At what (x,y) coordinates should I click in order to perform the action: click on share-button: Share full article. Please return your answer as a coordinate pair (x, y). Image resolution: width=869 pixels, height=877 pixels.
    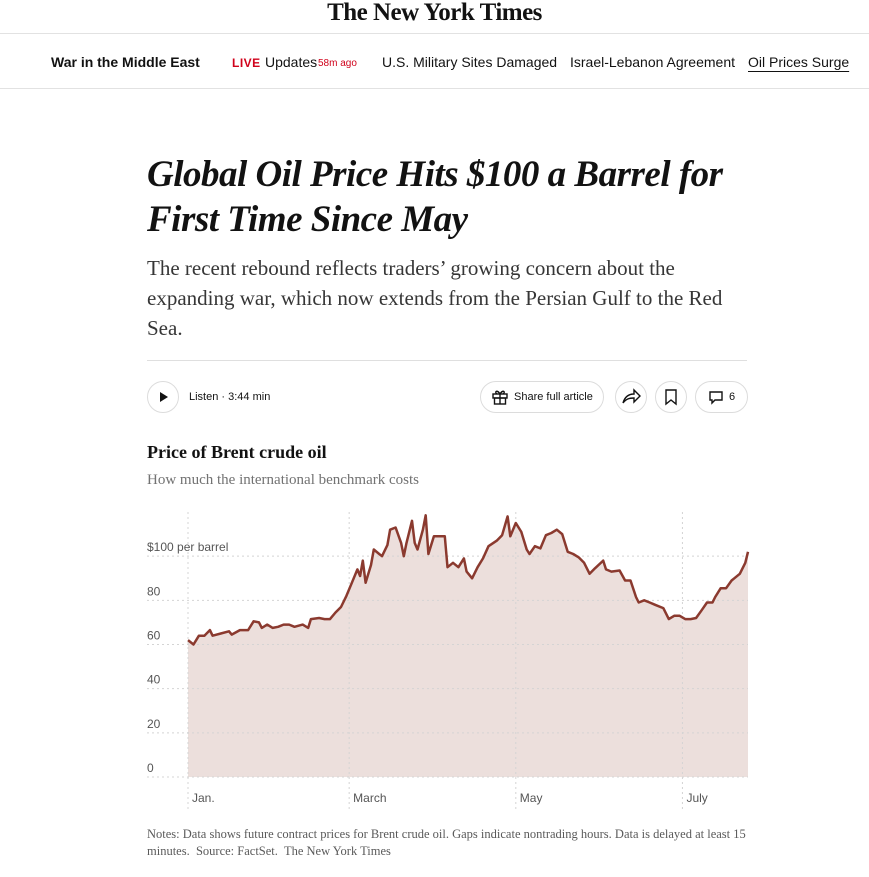
    Looking at the image, I should click on (542, 397).